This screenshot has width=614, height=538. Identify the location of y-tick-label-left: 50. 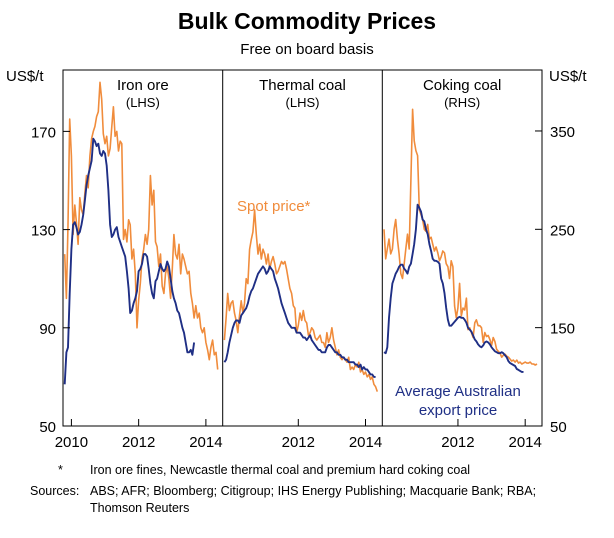
(47, 427).